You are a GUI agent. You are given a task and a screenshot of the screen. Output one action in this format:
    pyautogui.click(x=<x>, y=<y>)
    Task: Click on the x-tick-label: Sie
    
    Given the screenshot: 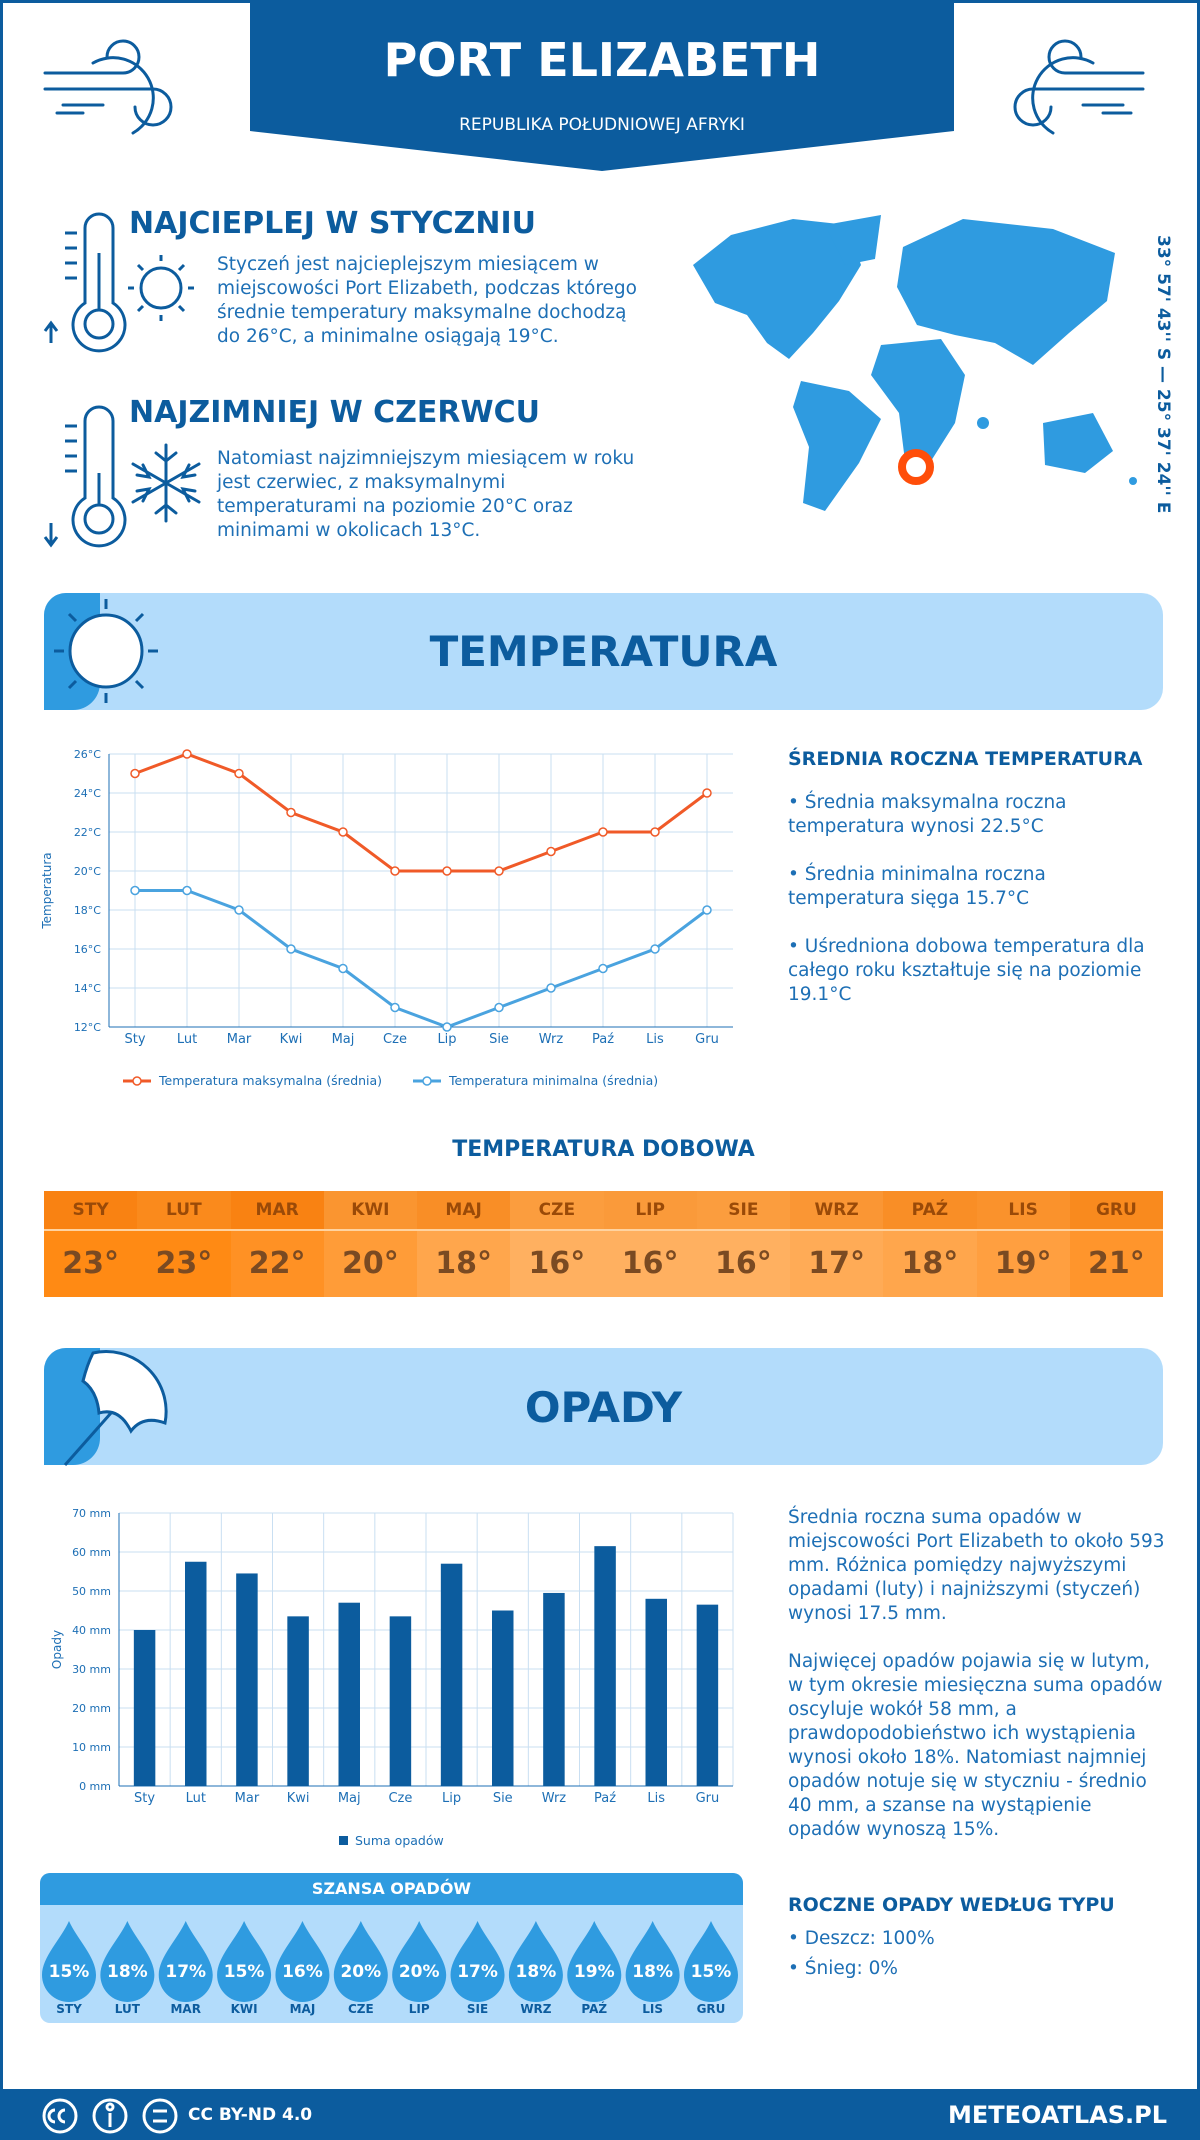 What is the action you would take?
    pyautogui.click(x=499, y=1039)
    